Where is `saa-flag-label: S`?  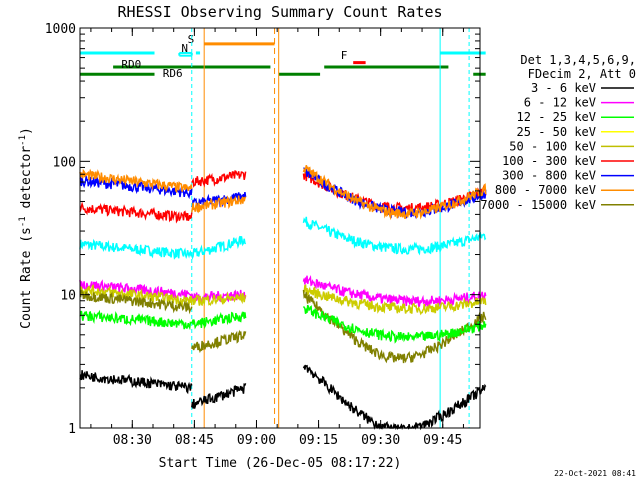 saa-flag-label: S is located at coordinates (191, 39).